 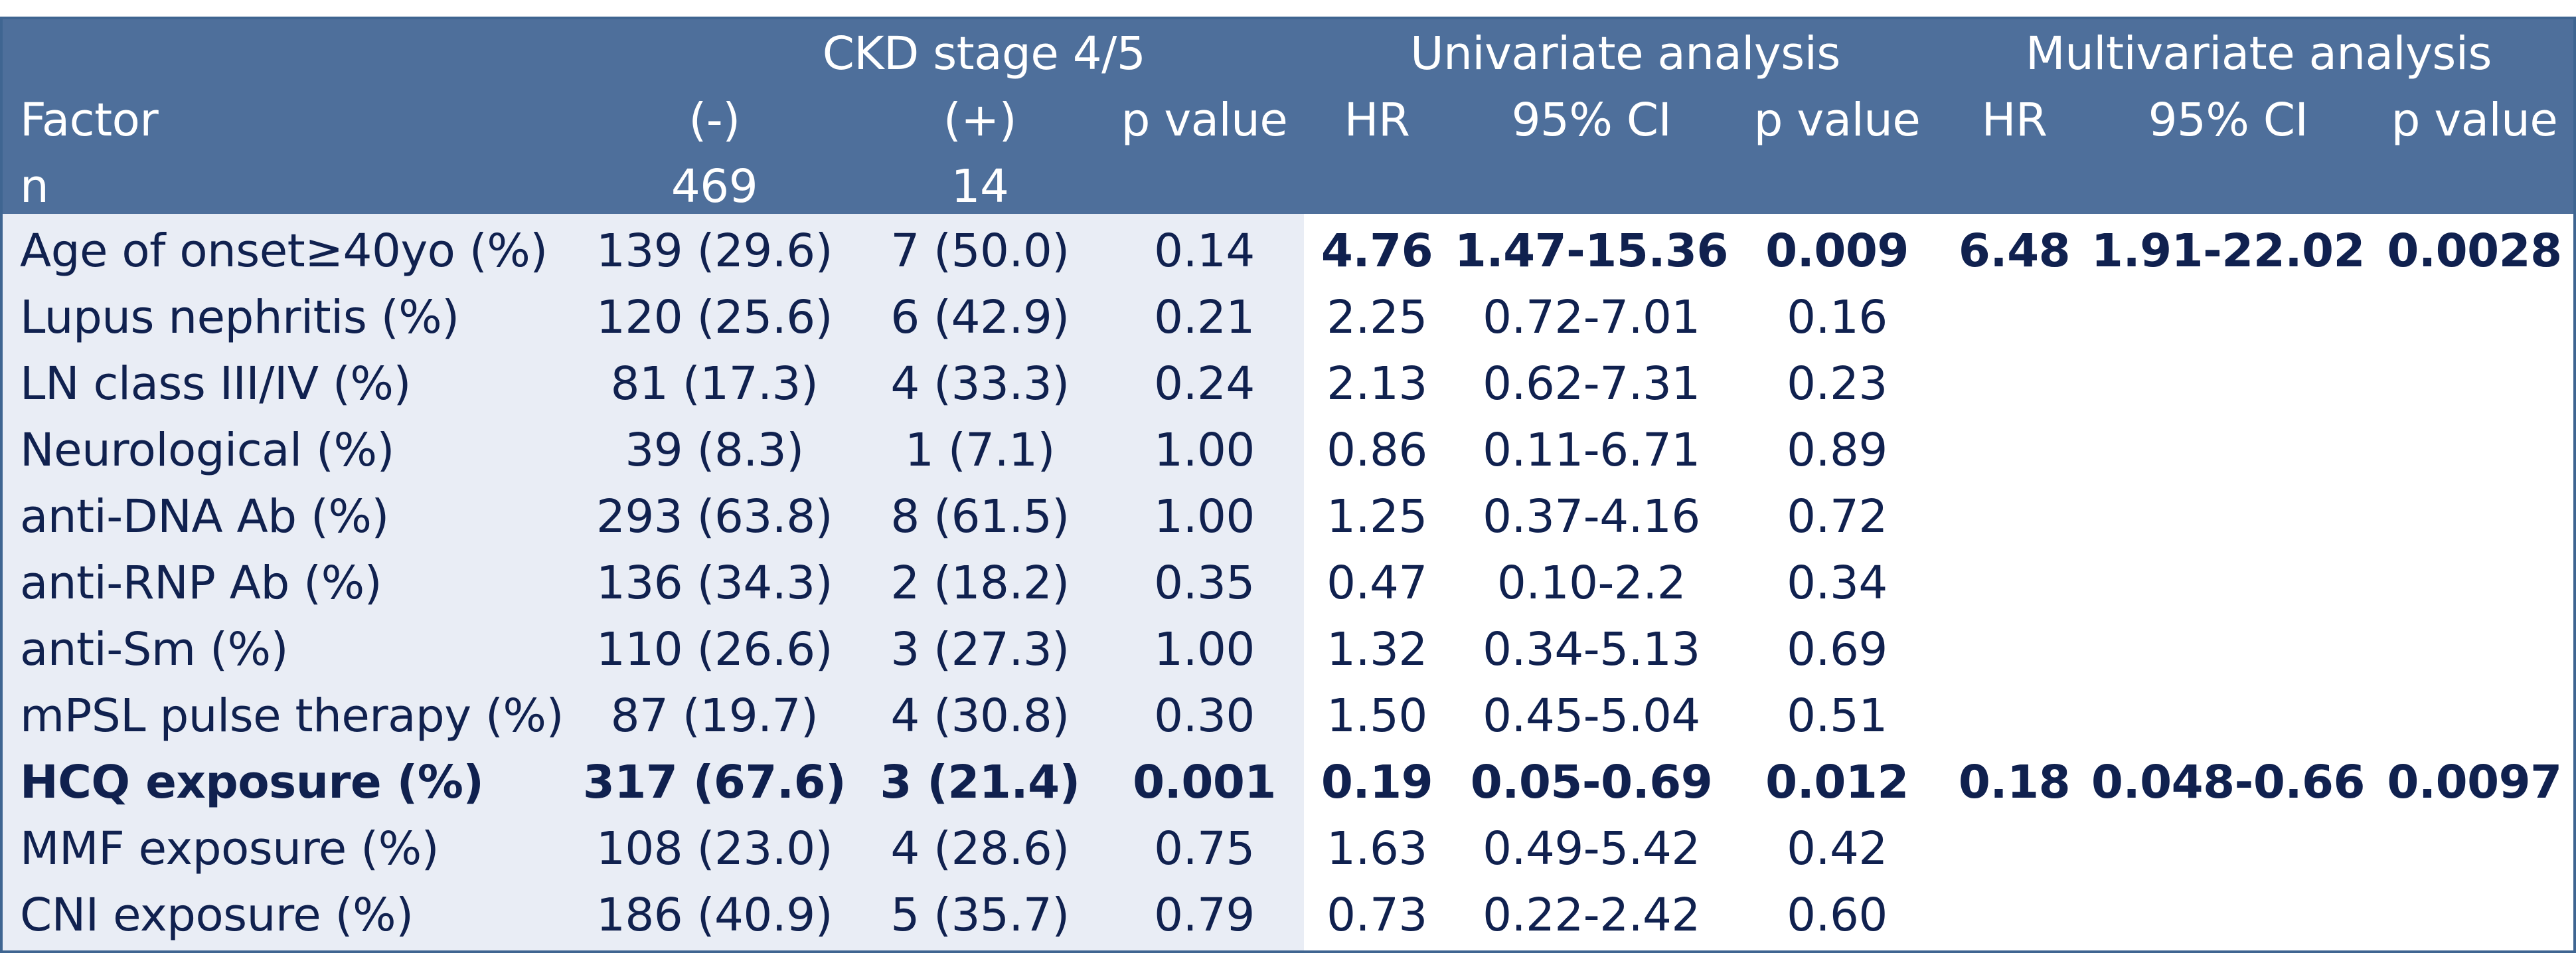 I want to click on cell-factor: LN class III/IV (%), so click(x=215, y=383).